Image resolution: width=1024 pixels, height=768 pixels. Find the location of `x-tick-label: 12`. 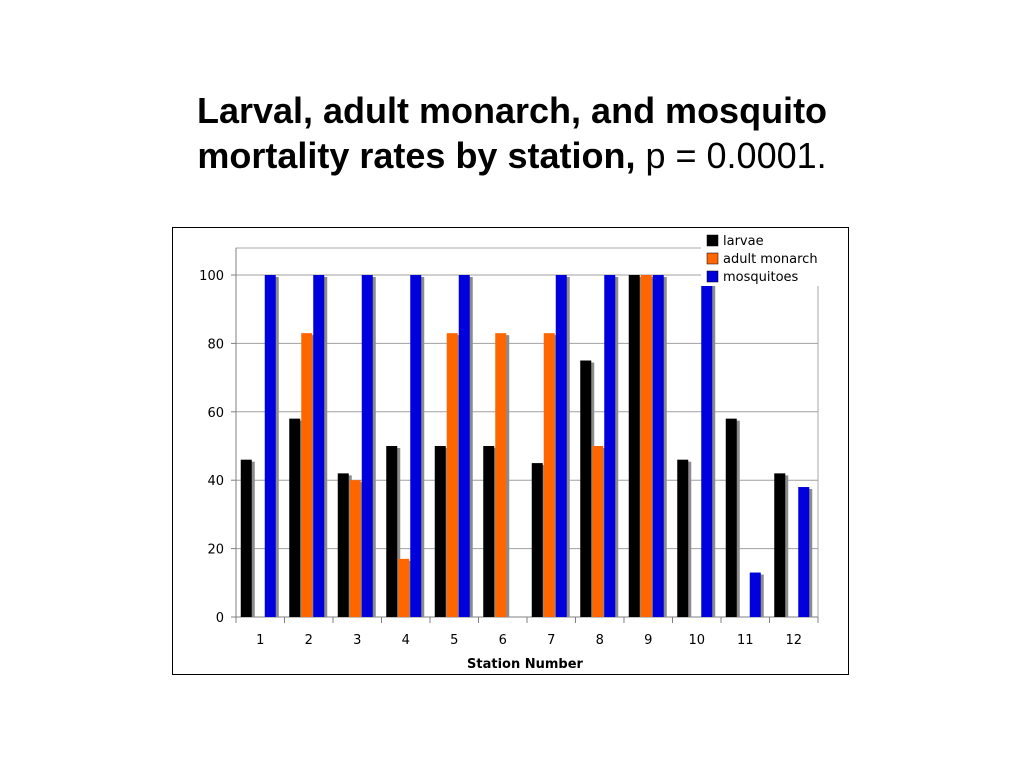

x-tick-label: 12 is located at coordinates (793, 640).